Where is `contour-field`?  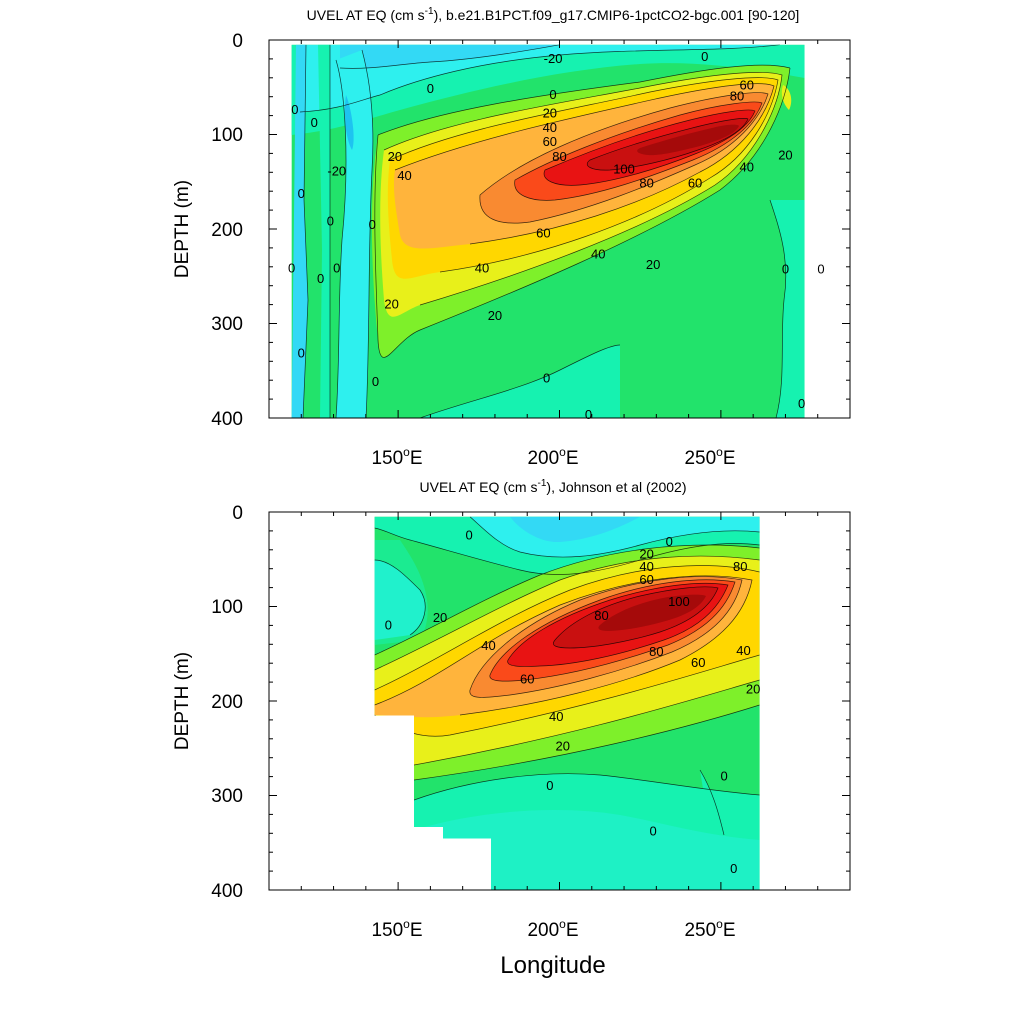 contour-field is located at coordinates (567, 703).